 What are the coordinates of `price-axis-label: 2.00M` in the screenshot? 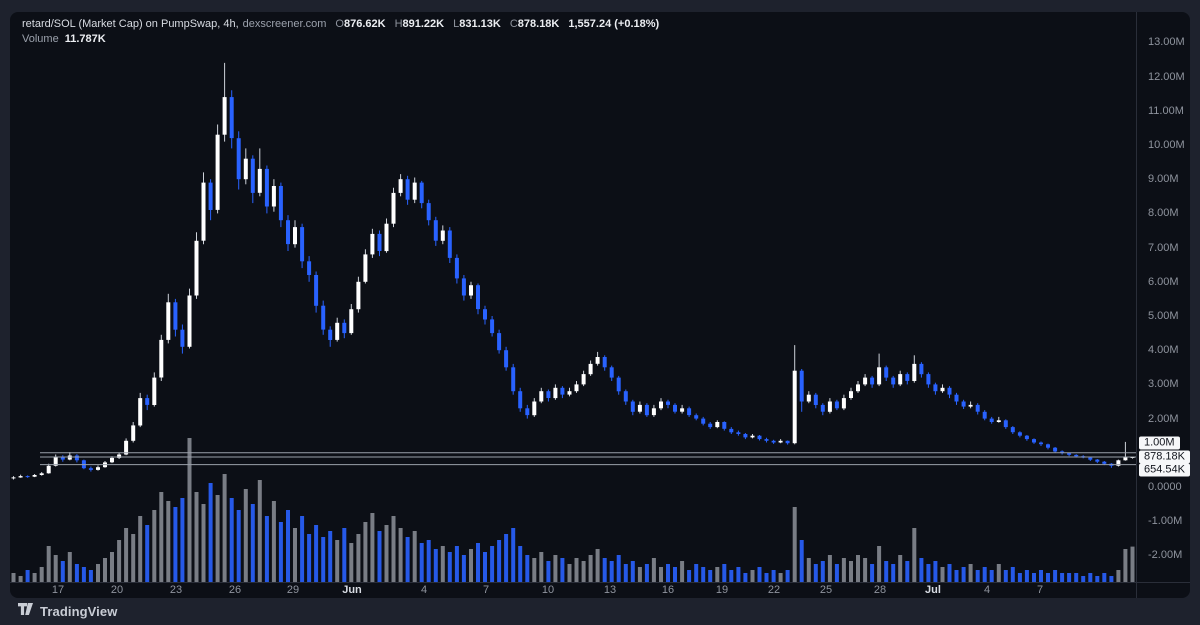 It's located at (1163, 418).